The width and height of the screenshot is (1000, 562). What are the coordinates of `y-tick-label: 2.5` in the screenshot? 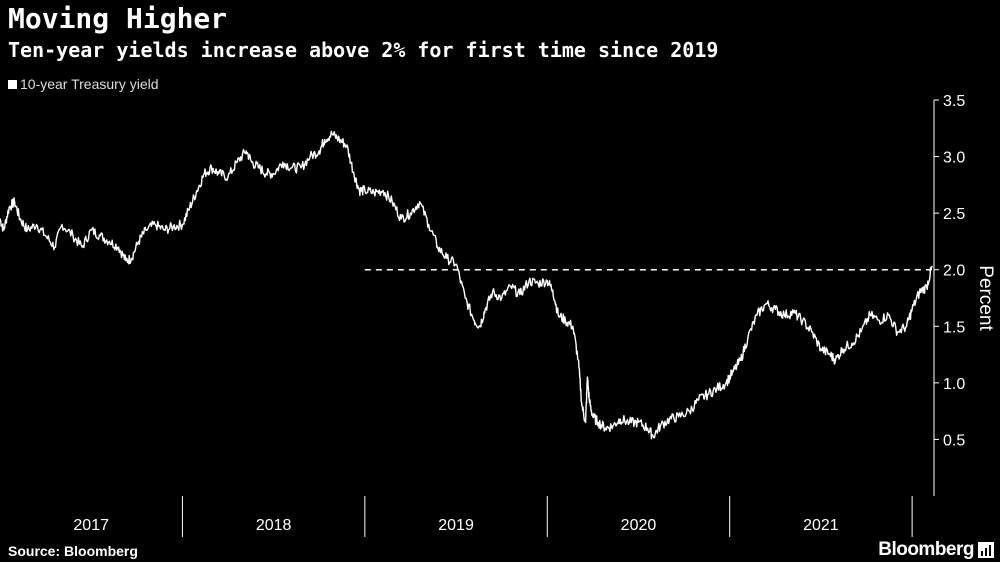 It's located at (954, 214).